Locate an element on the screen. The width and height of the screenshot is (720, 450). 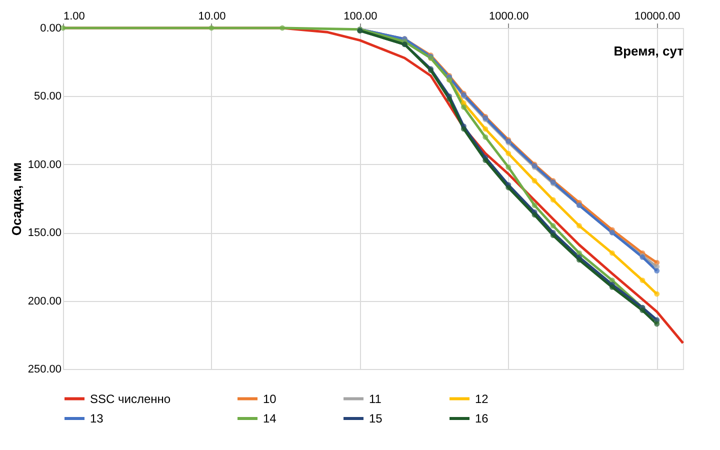
x-tick-label: 10.00 is located at coordinates (212, 16).